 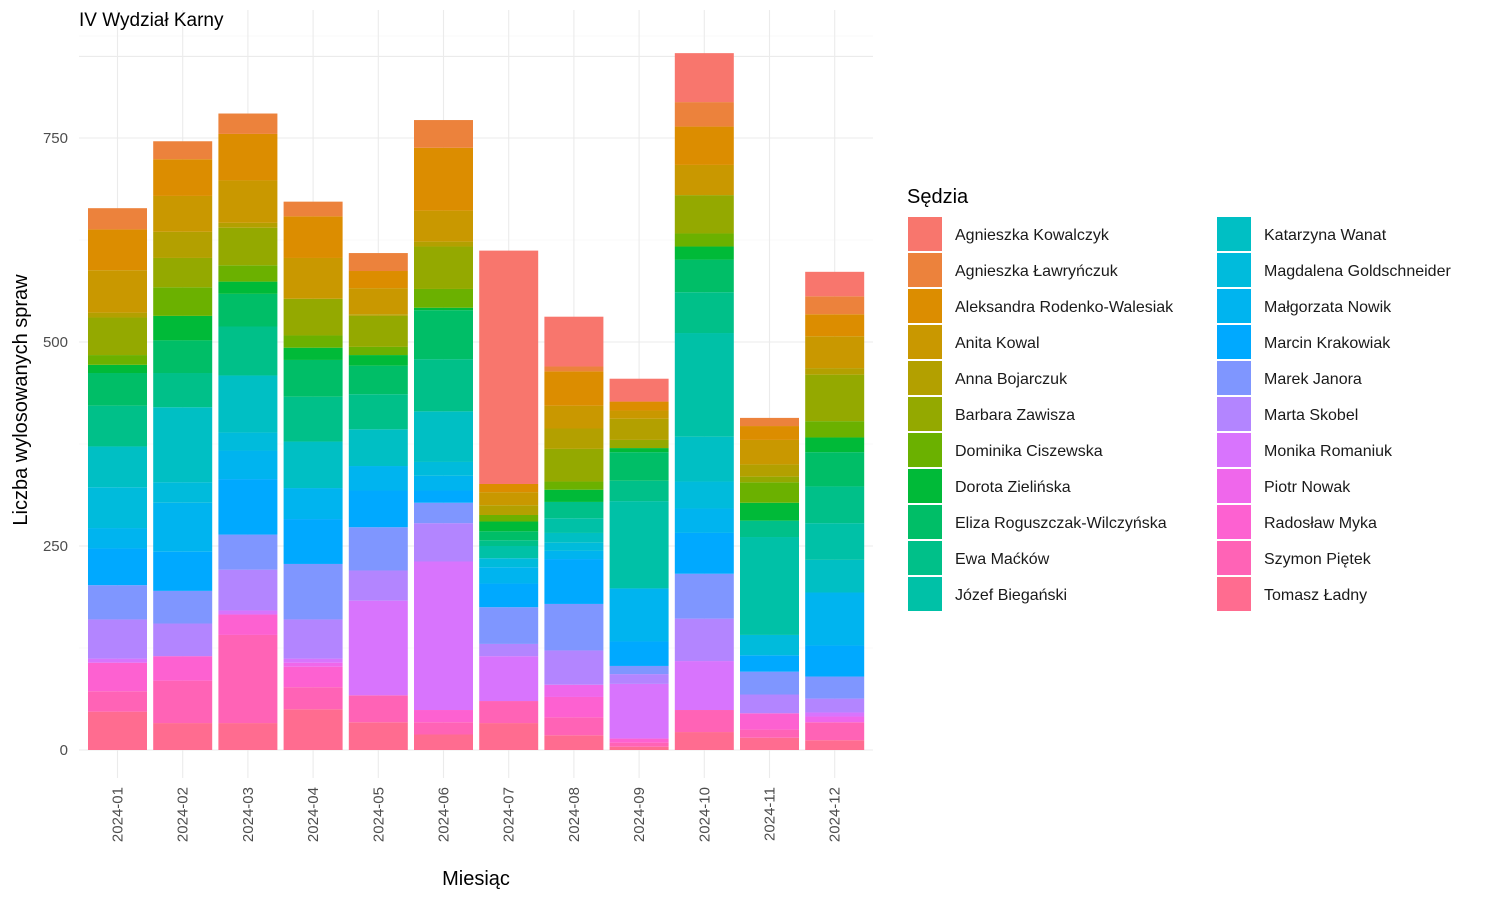 I want to click on legend-item: Józef Biegański, so click(x=987, y=594).